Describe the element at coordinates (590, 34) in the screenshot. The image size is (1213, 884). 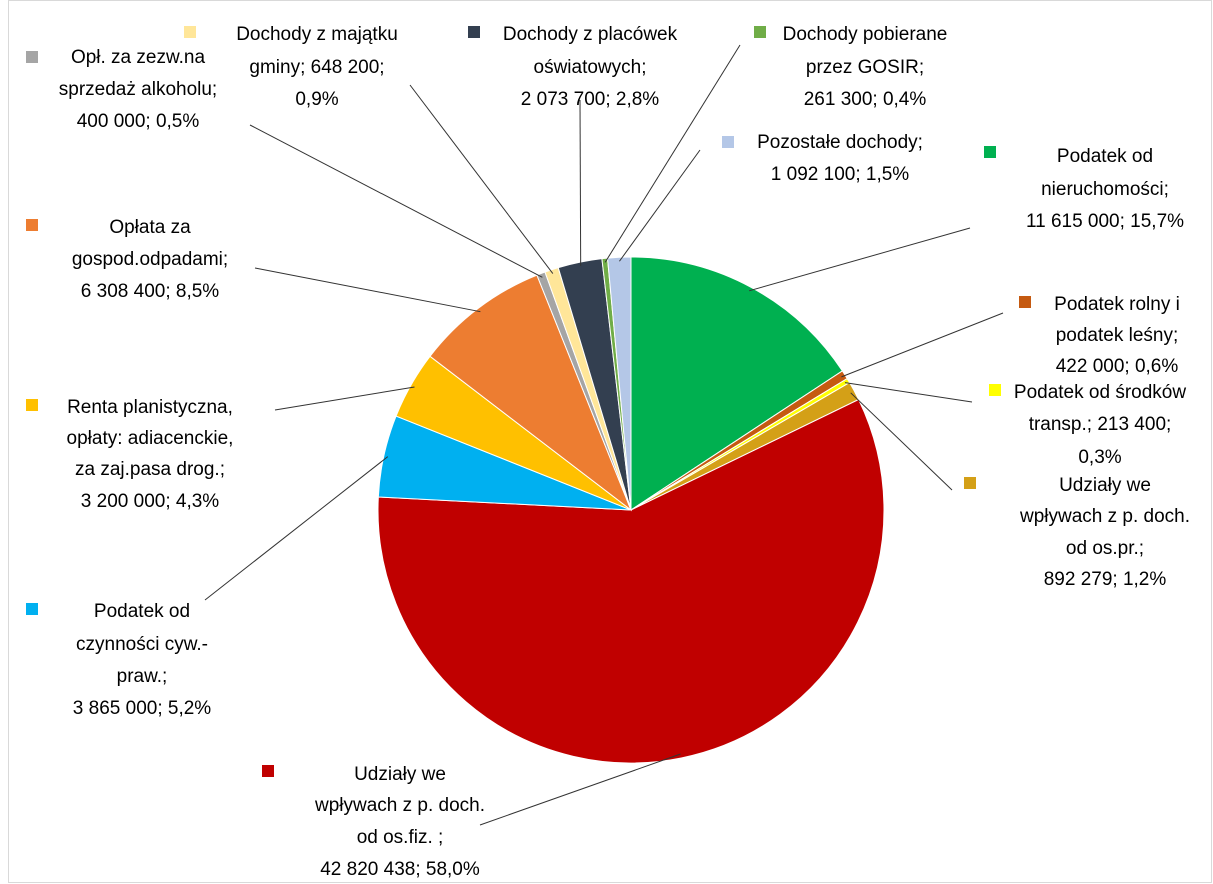
I see `data-label: Dochody z placówek` at that location.